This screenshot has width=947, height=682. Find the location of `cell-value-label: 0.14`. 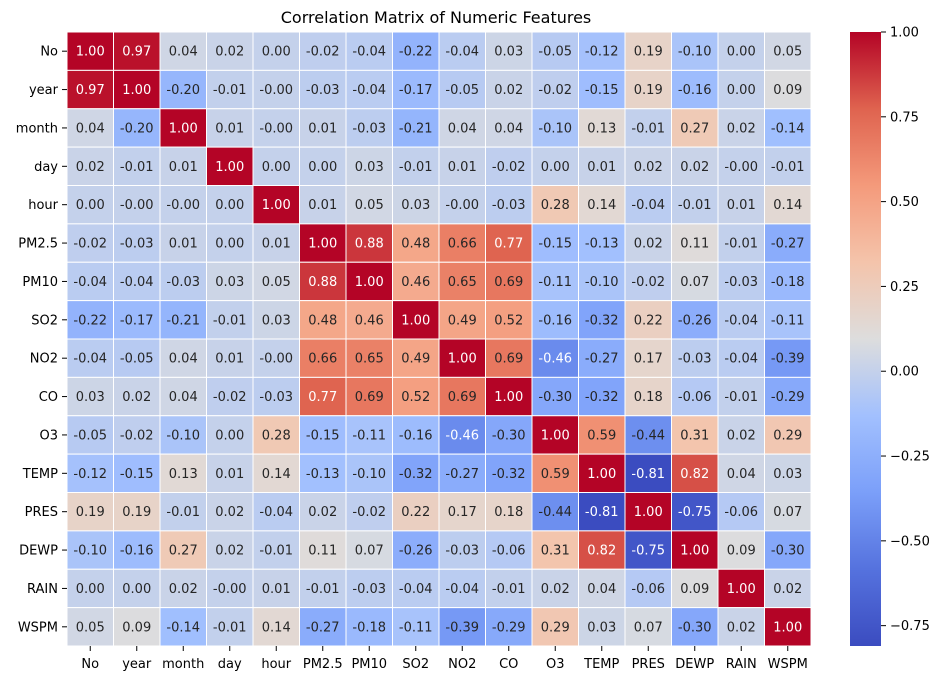

cell-value-label: 0.14 is located at coordinates (787, 205).